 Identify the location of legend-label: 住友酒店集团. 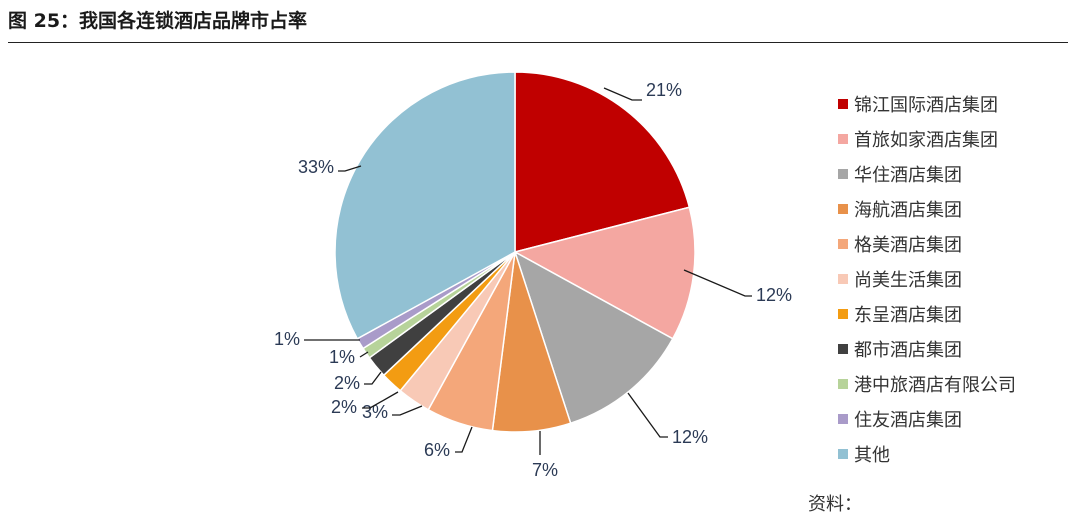
(908, 420).